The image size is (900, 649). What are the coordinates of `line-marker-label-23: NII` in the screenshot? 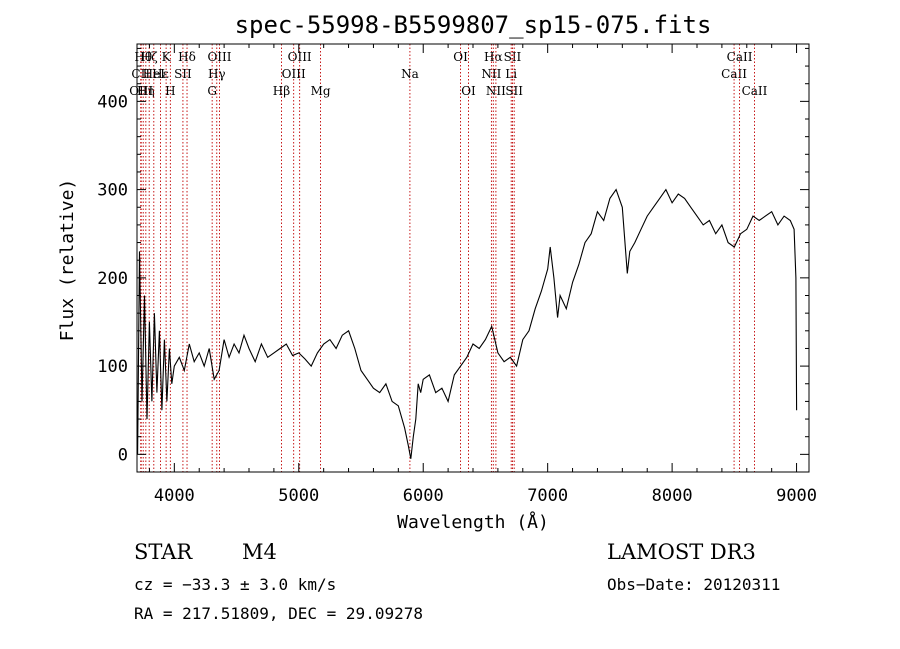 It's located at (496, 91).